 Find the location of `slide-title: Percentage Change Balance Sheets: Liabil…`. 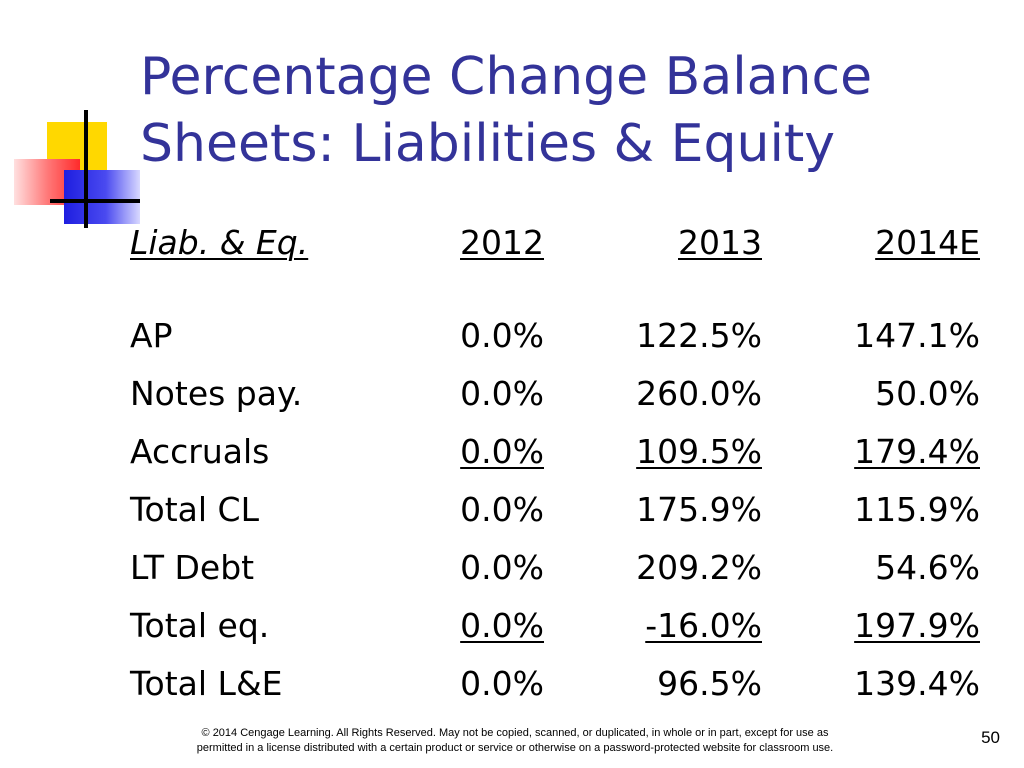

slide-title: Percentage Change Balance Sheets: Liabil… is located at coordinates (570, 111).